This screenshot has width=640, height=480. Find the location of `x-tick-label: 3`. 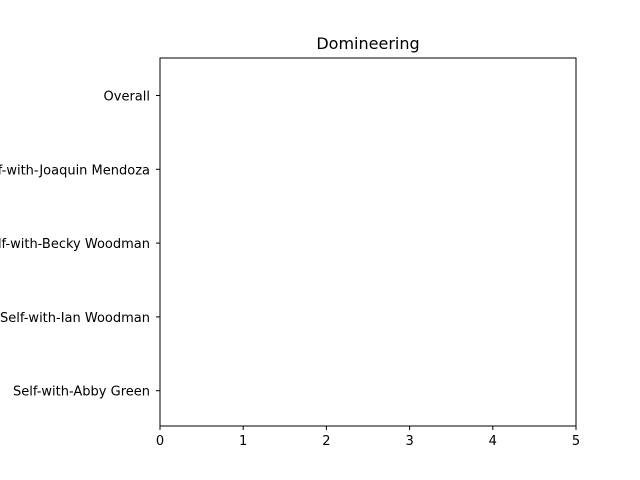

x-tick-label: 3 is located at coordinates (409, 441).